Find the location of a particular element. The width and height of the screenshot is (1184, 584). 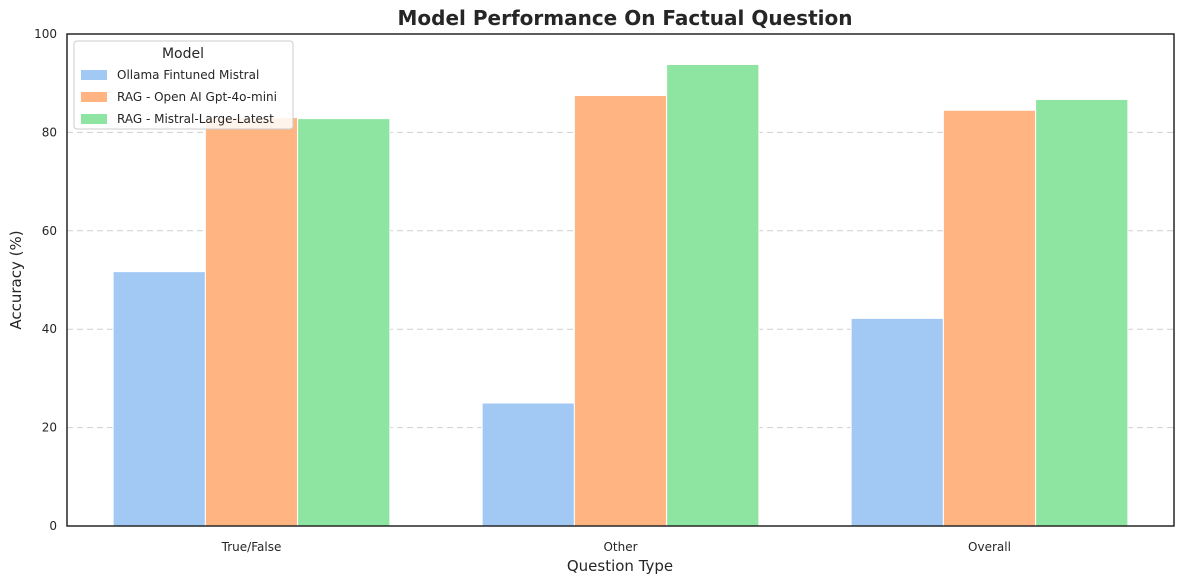

x-tick-label: Other is located at coordinates (620, 547).